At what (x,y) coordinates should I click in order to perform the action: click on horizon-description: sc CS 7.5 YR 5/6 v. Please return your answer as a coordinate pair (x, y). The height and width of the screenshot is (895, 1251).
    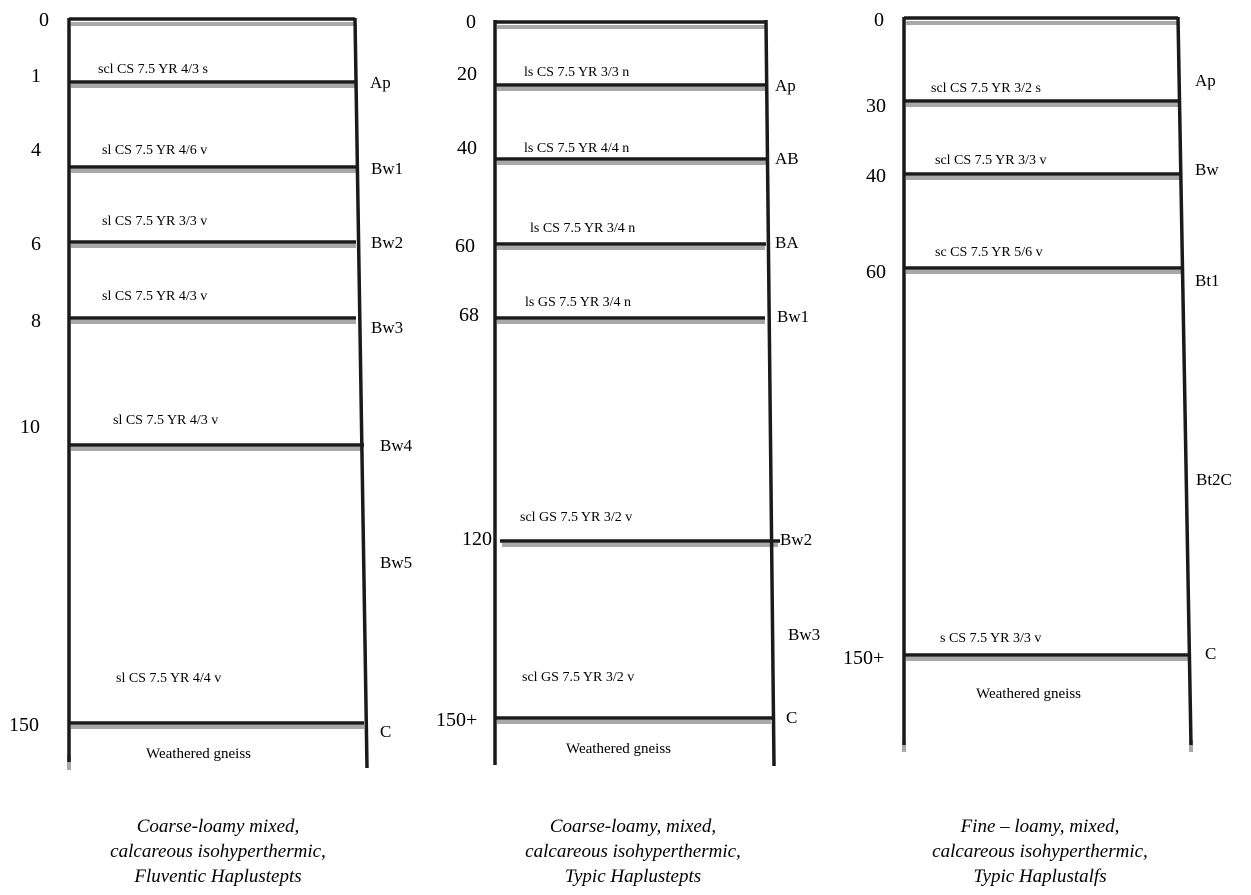
    Looking at the image, I should click on (989, 252).